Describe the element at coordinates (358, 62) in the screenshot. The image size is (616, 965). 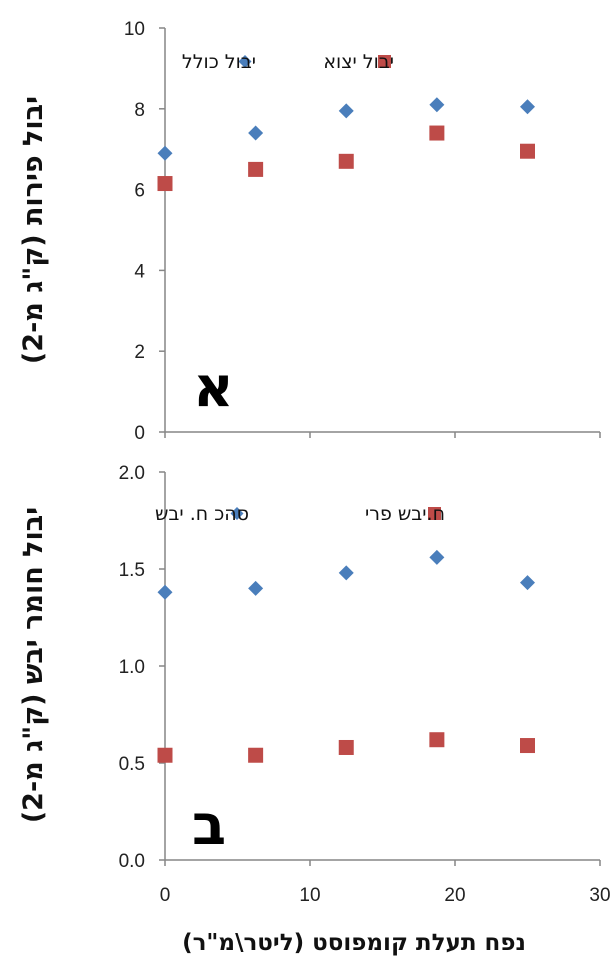
I see `legend-label-export-yield: יבול יצוא` at that location.